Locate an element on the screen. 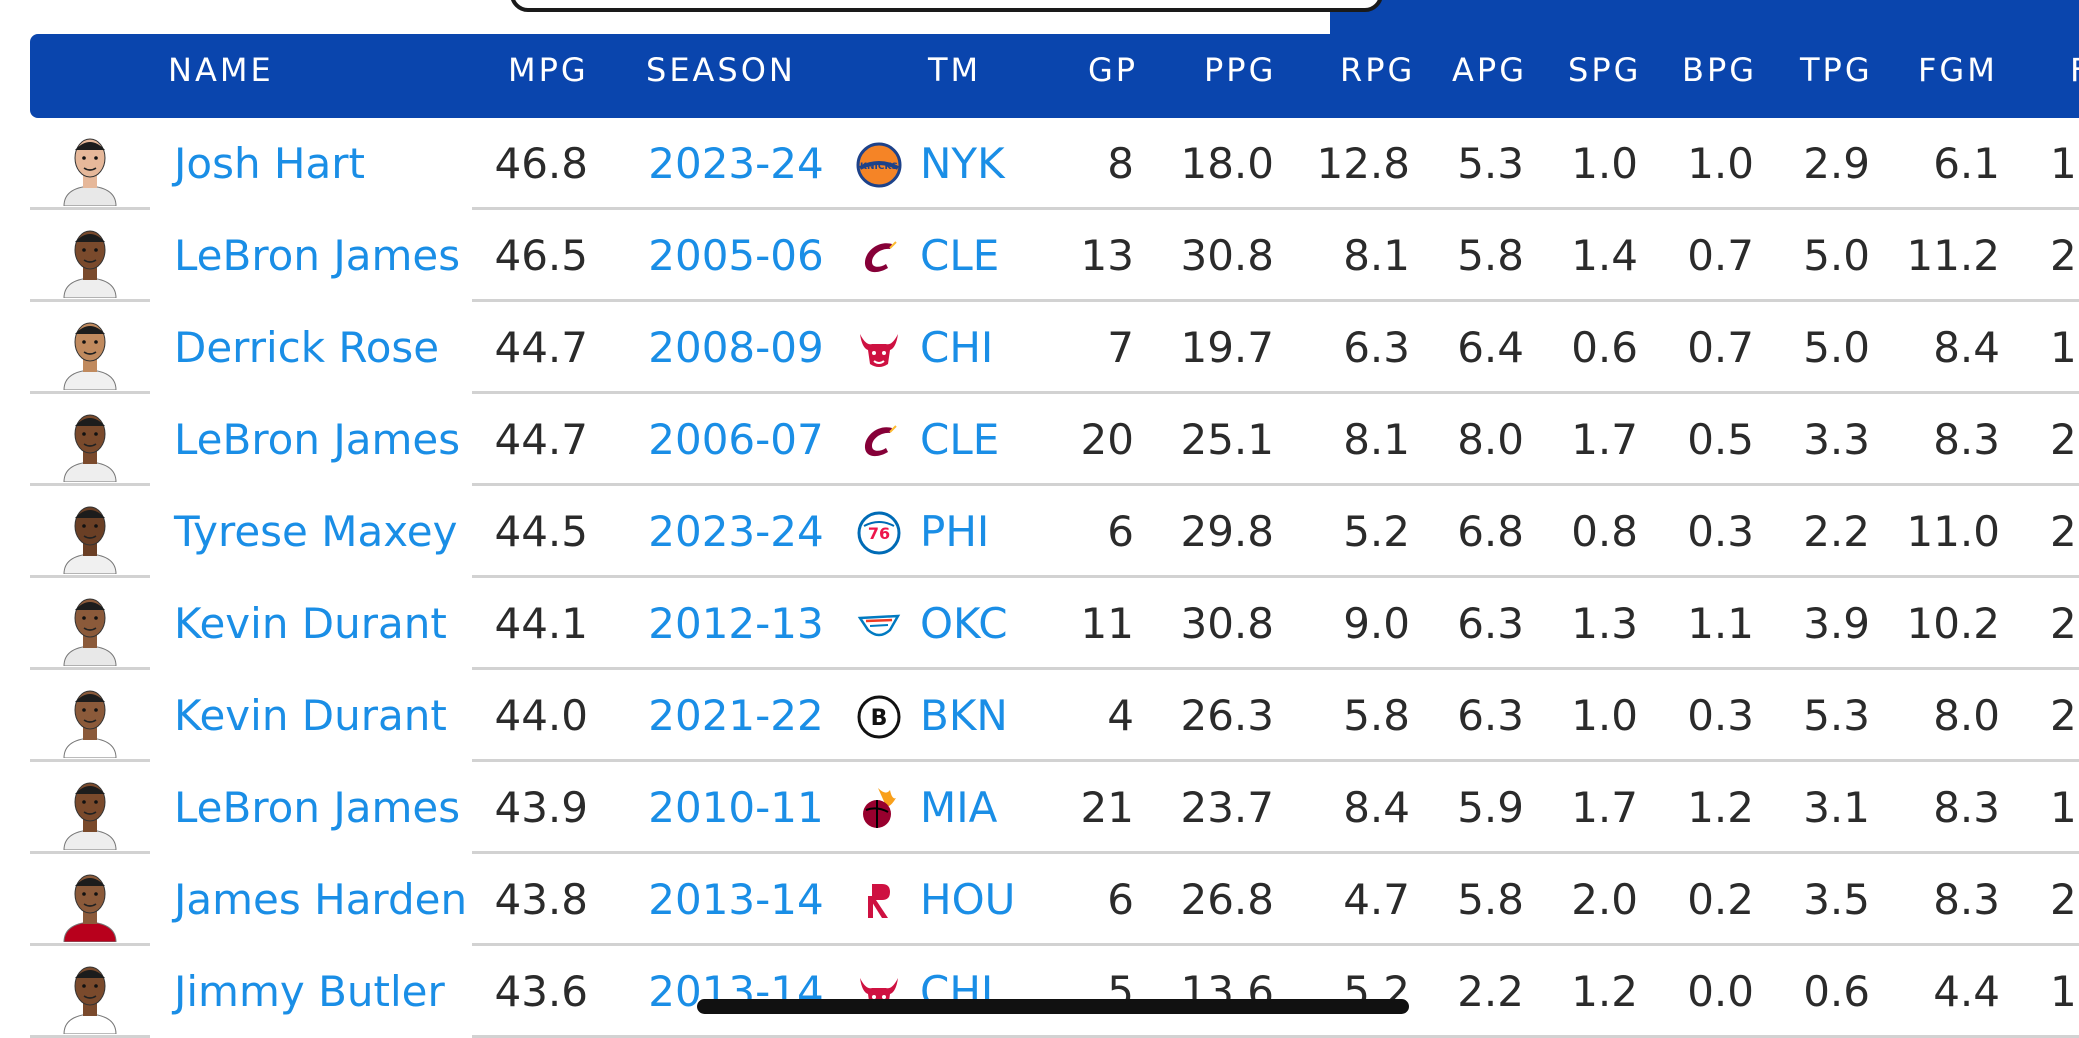 The image size is (2079, 1038). stat-bpg: 0.2 is located at coordinates (1720, 899).